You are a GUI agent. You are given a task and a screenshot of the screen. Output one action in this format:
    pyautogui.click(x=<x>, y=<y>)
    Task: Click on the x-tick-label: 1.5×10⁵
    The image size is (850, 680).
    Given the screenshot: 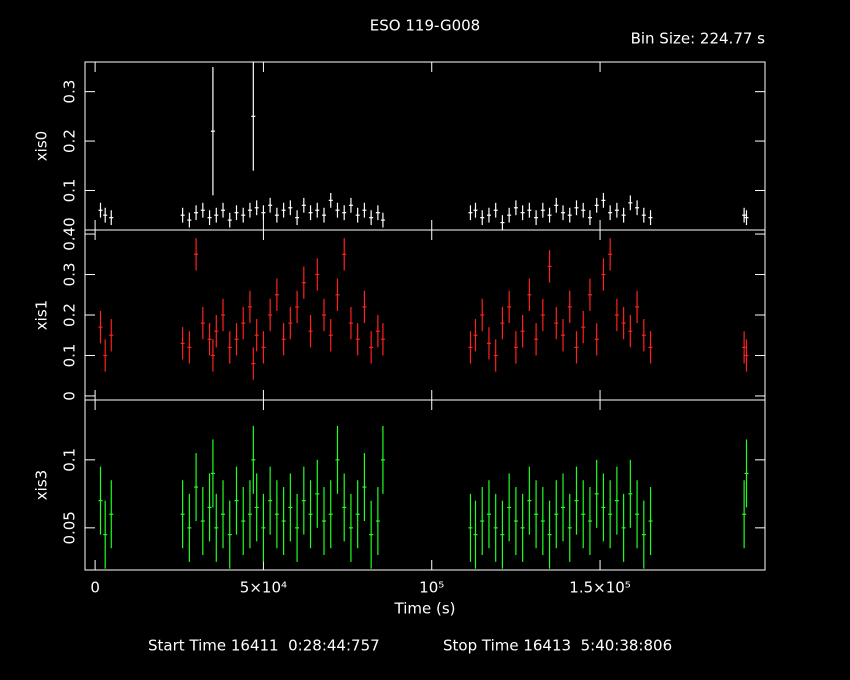 What is the action you would take?
    pyautogui.click(x=600, y=588)
    